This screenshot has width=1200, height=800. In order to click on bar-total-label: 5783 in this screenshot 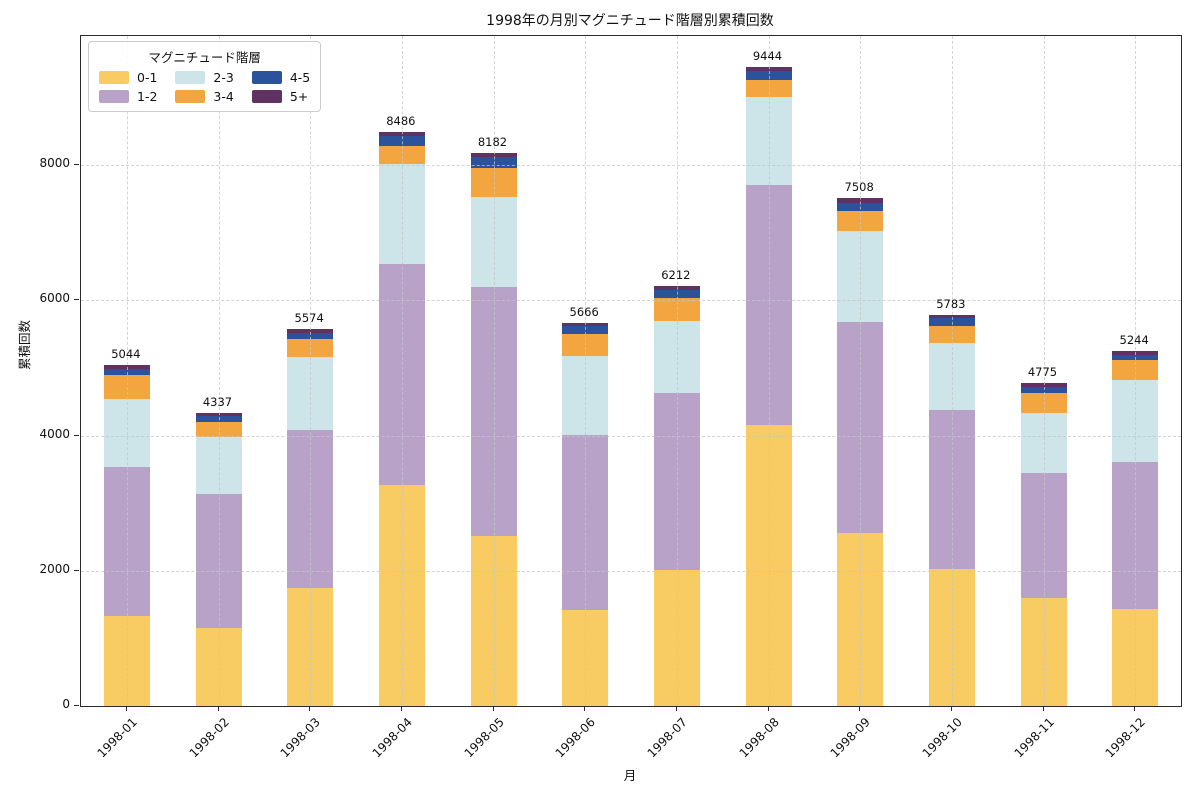, I will do `click(951, 303)`.